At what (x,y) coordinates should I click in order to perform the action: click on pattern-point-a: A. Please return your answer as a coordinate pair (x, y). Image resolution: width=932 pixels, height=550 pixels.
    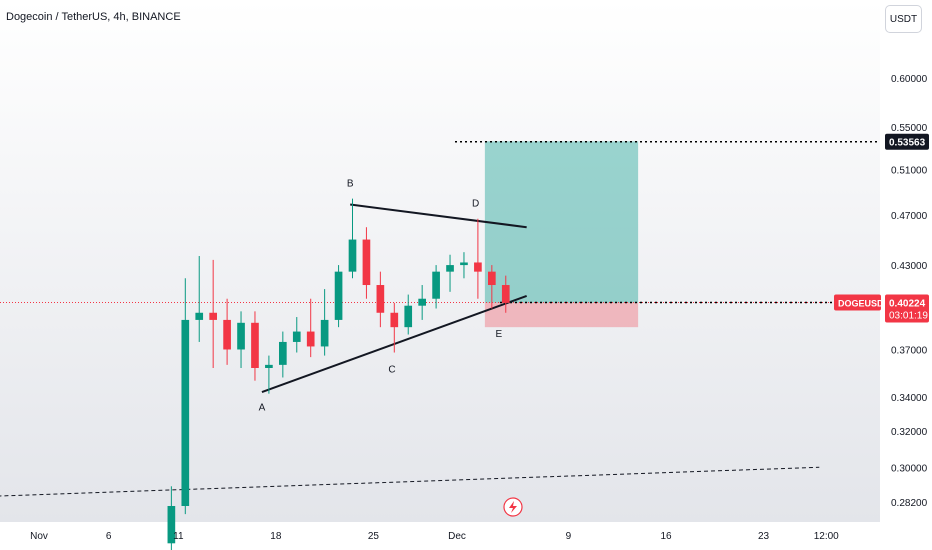
    Looking at the image, I should click on (262, 407).